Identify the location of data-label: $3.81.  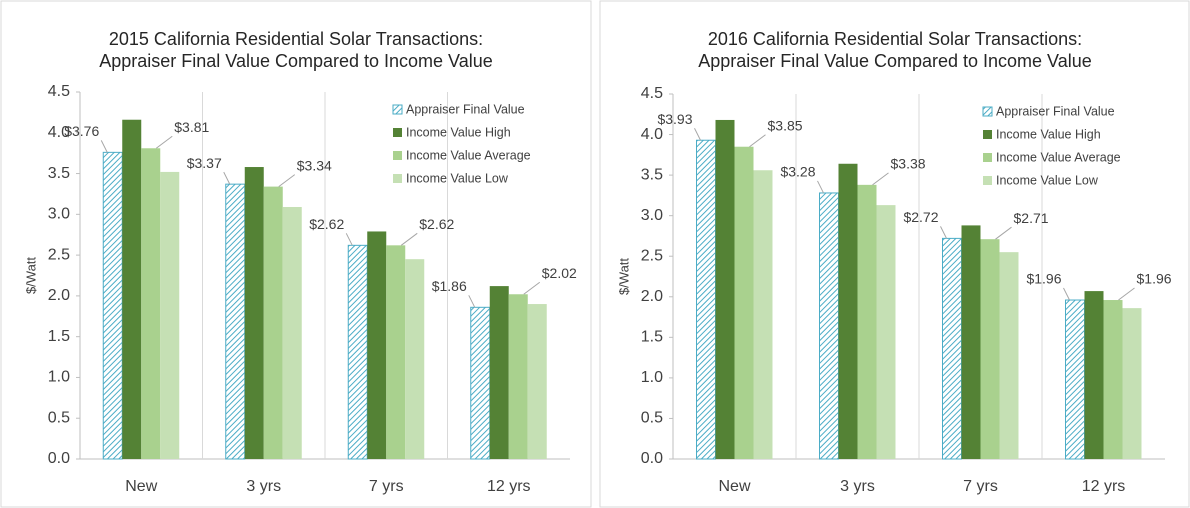
(191, 127).